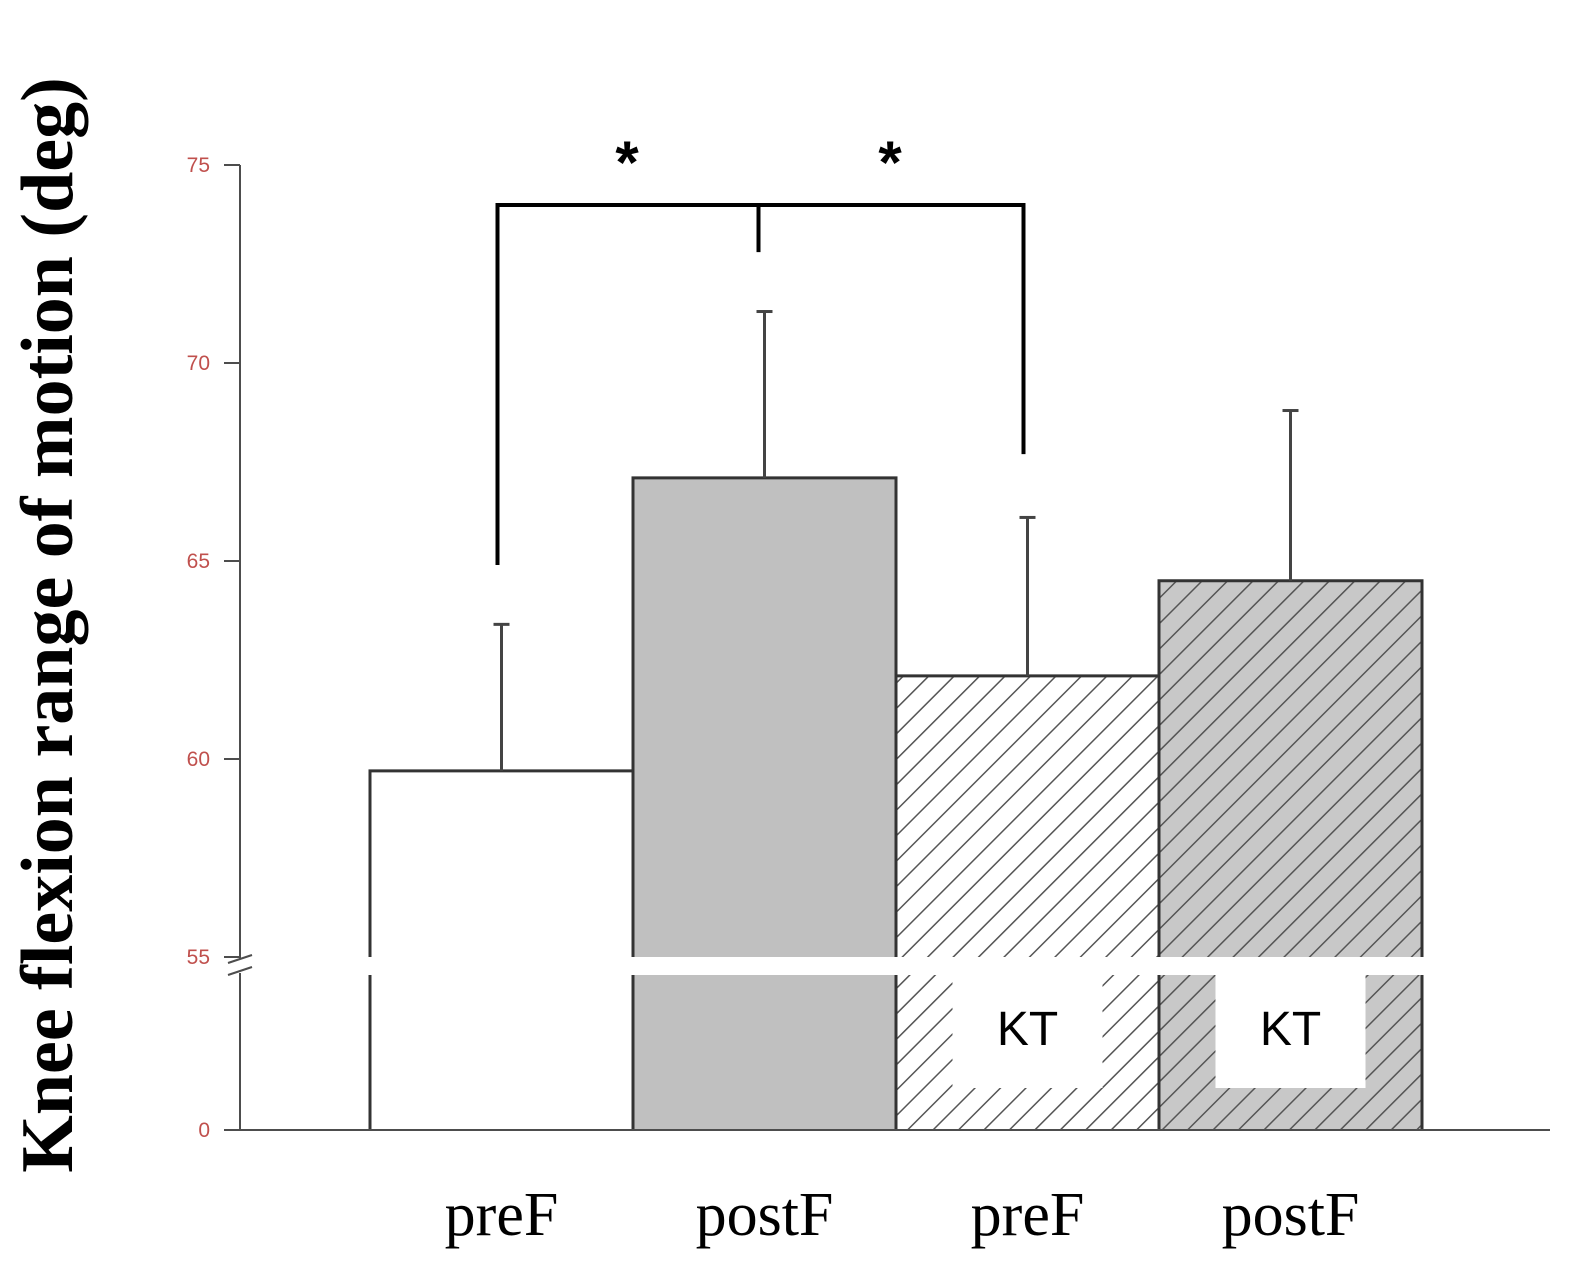 The height and width of the screenshot is (1286, 1595). I want to click on kt-label-4: KT, so click(1290, 1029).